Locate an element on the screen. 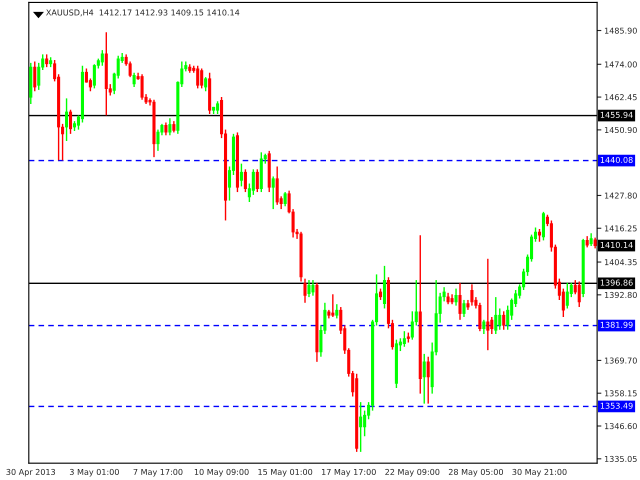 Image resolution: width=640 pixels, height=480 pixels. ref-line-label: 1353.49 is located at coordinates (616, 405).